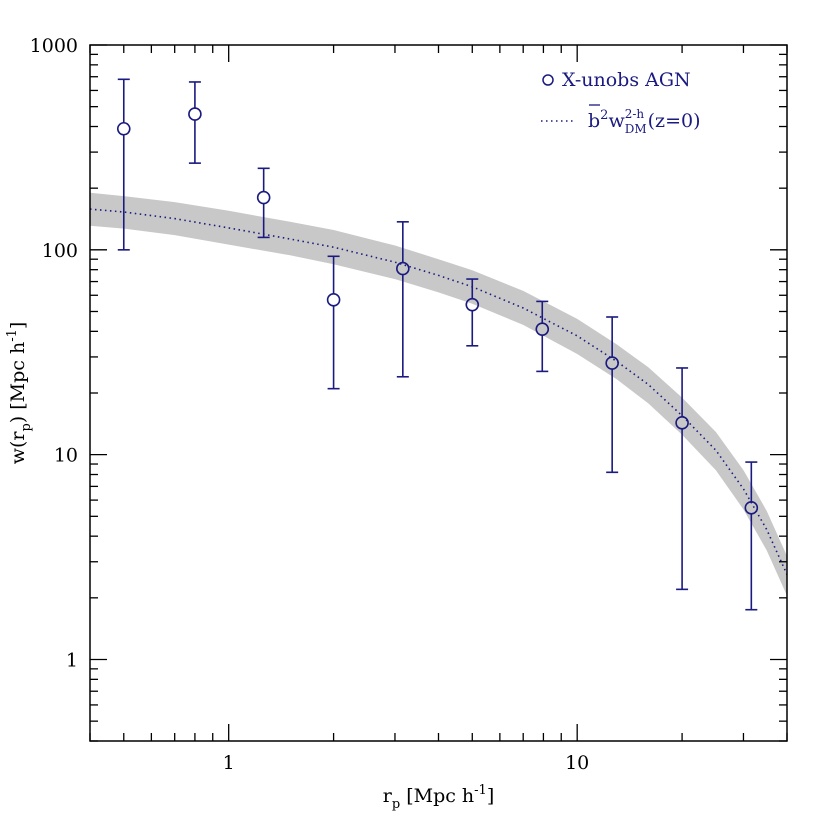 The height and width of the screenshot is (830, 830). Describe the element at coordinates (626, 80) in the screenshot. I see `legend-label-points: X-unobs AGN` at that location.